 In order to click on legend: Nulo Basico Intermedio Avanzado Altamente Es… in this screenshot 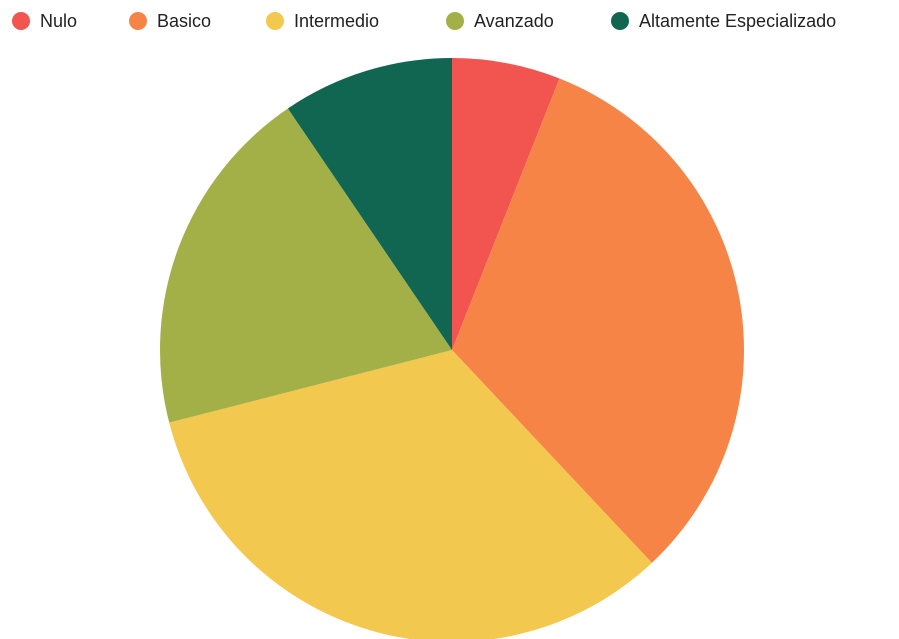, I will do `click(424, 21)`.